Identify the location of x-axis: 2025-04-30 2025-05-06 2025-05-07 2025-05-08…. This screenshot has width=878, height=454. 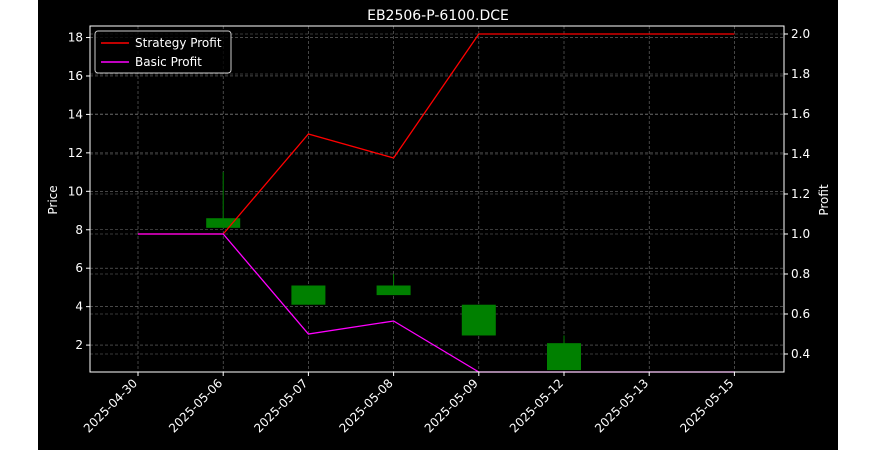
(409, 403).